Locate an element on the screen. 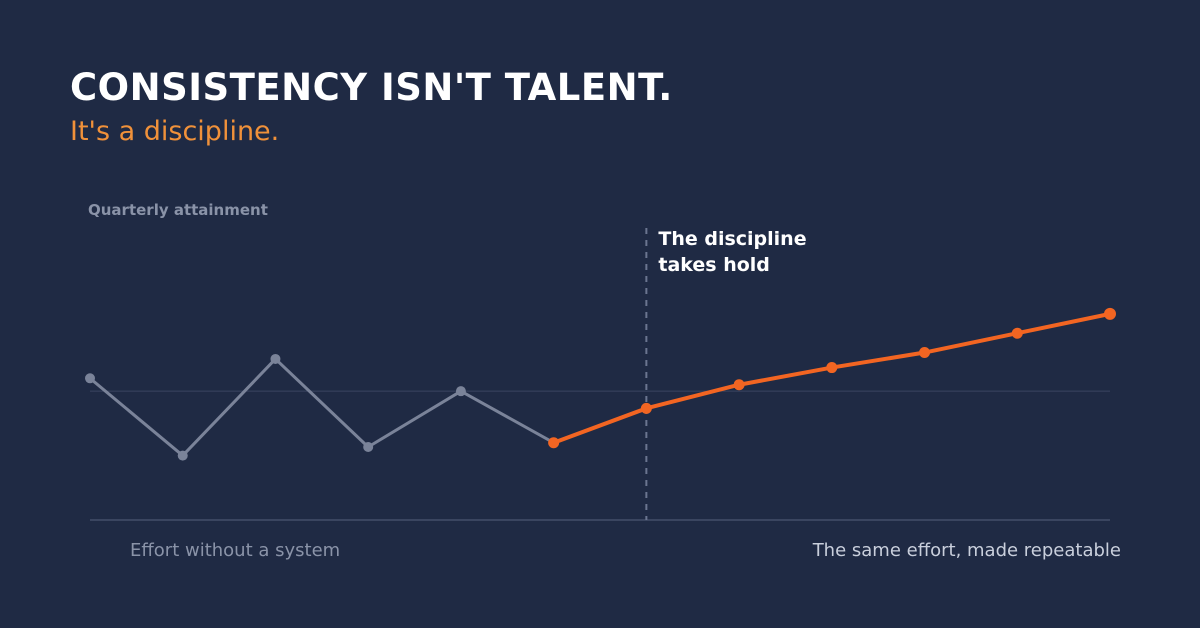 The height and width of the screenshot is (628, 1200). before-series-line is located at coordinates (322, 407).